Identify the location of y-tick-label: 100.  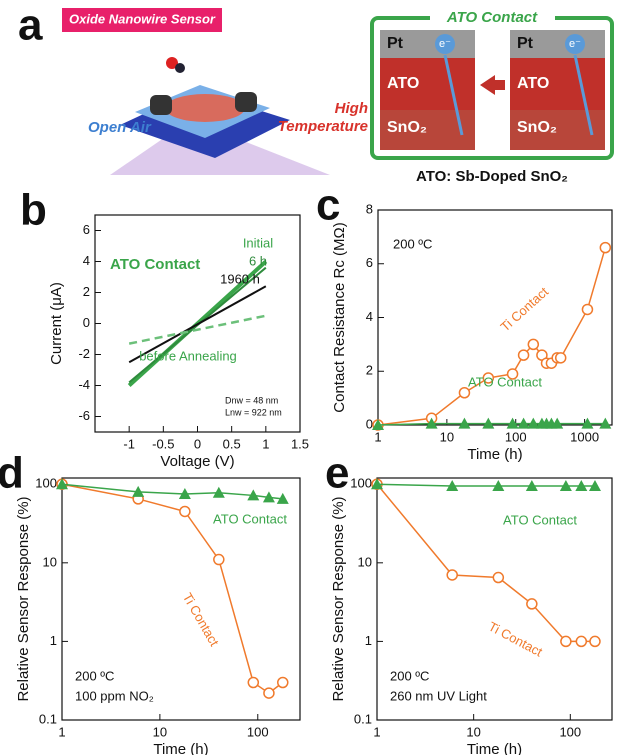
(361, 483).